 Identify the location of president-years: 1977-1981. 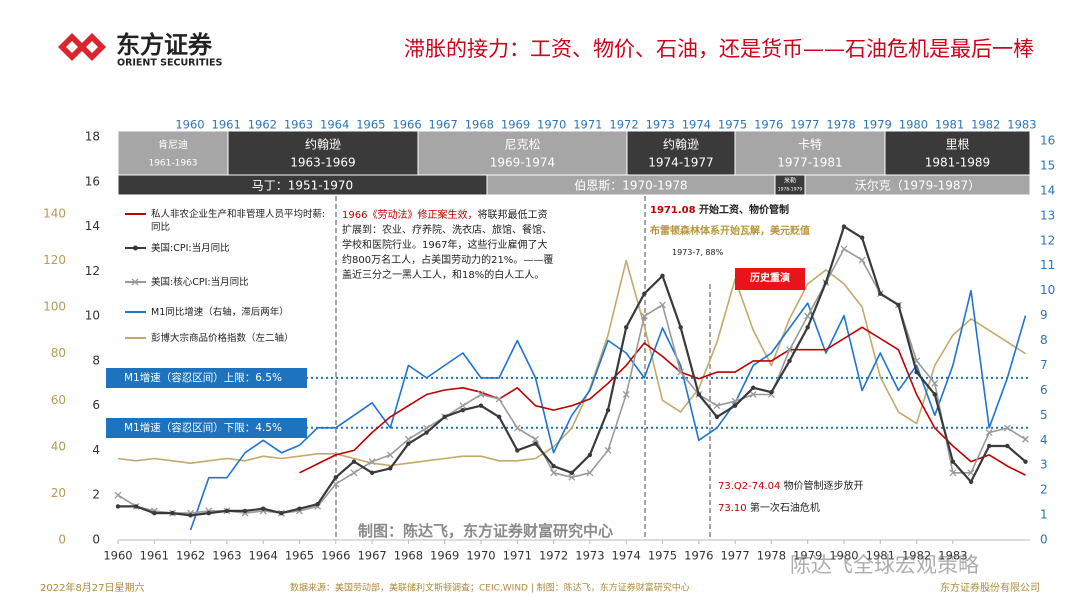
(809, 163).